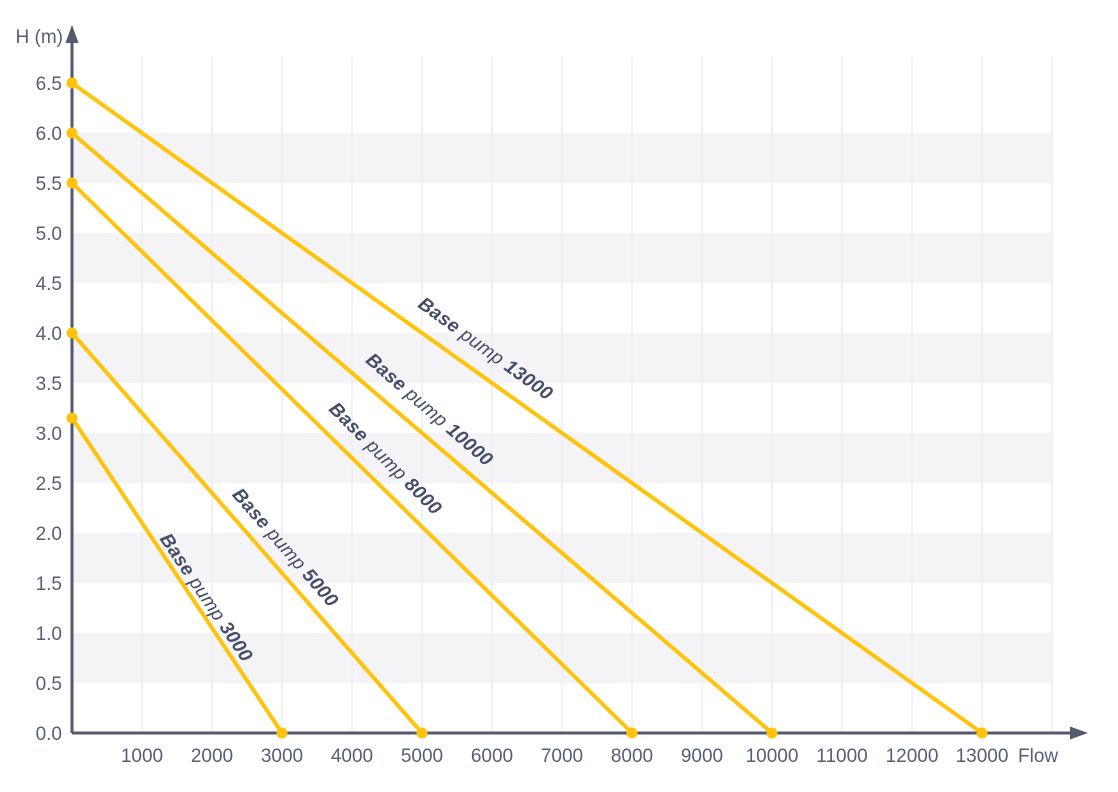 This screenshot has width=1118, height=792. Describe the element at coordinates (982, 756) in the screenshot. I see `x-tick-label: 13000` at that location.